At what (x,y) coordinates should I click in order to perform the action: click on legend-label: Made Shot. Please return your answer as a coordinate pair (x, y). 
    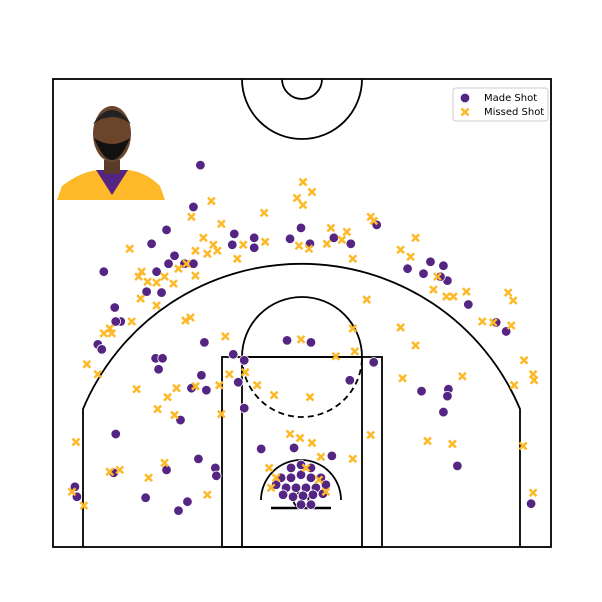
    Looking at the image, I should click on (510, 98).